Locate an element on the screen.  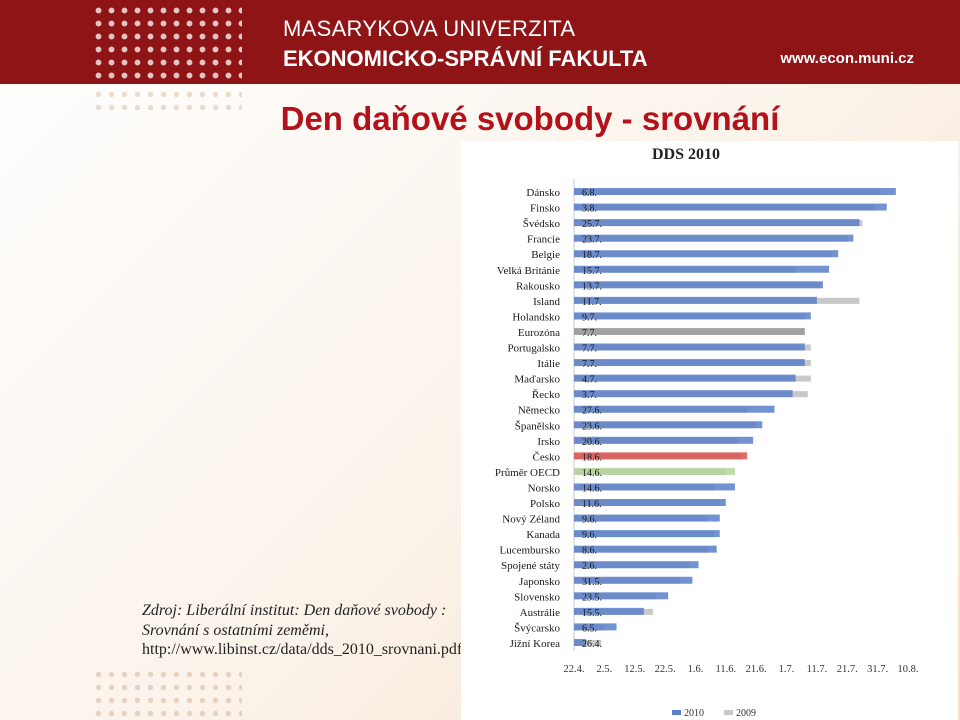
x-tick-label-3: 22.5. is located at coordinates (665, 669).